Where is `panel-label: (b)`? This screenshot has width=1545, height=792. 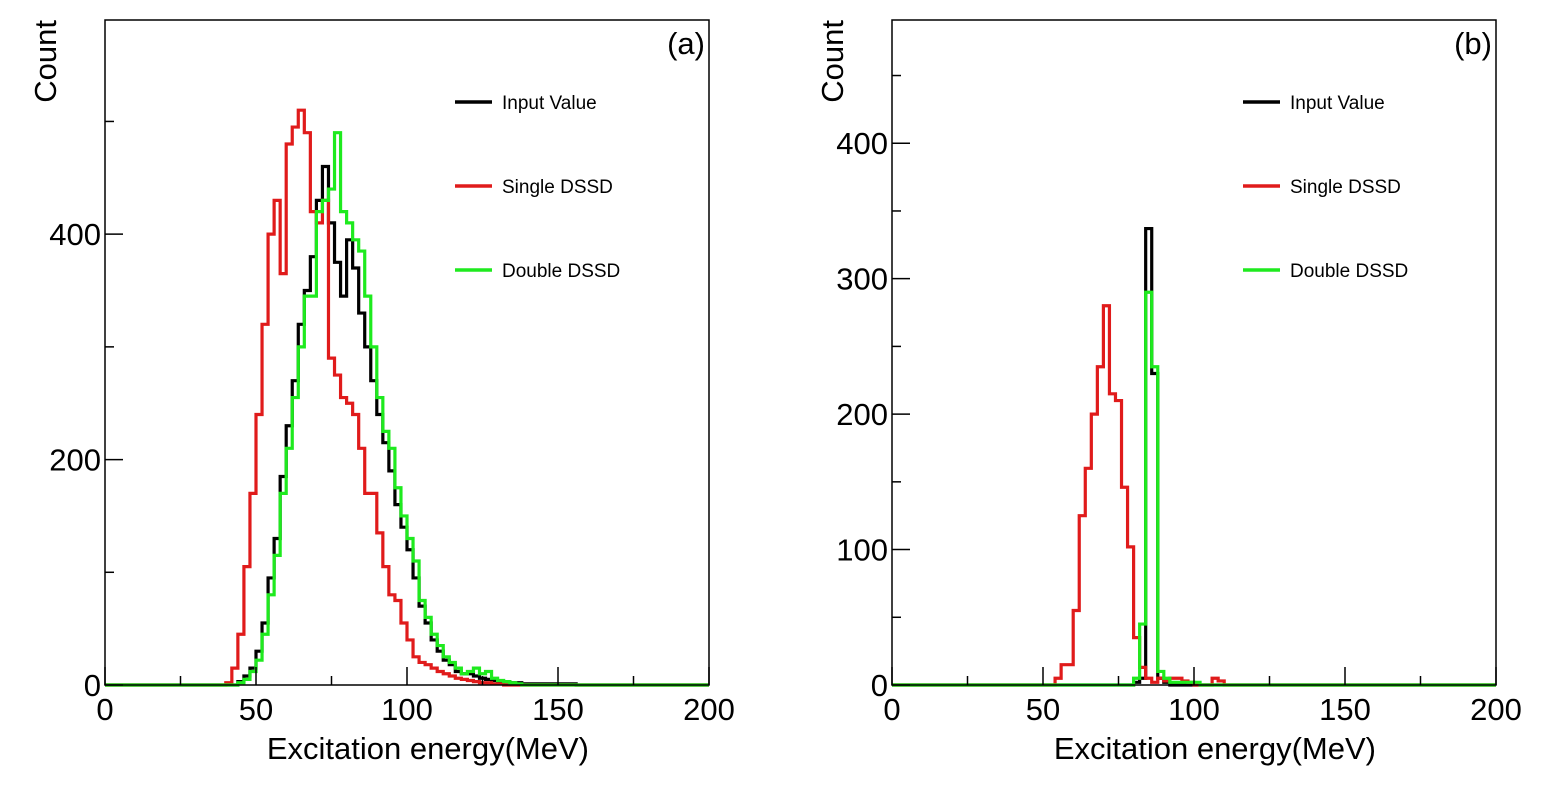 panel-label: (b) is located at coordinates (1473, 43).